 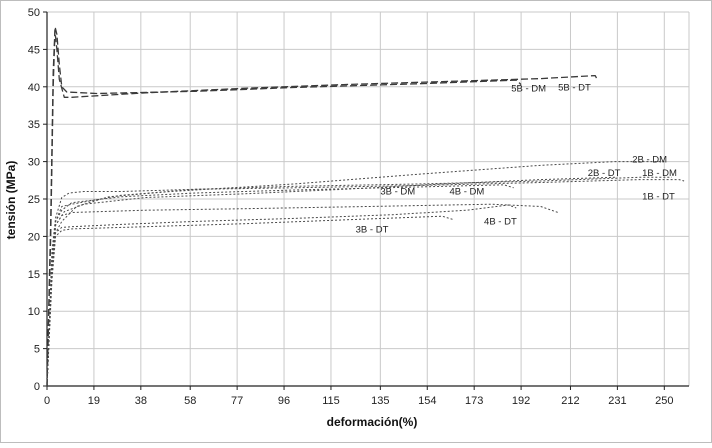 I want to click on series-label: 3B - DM, so click(x=397, y=192).